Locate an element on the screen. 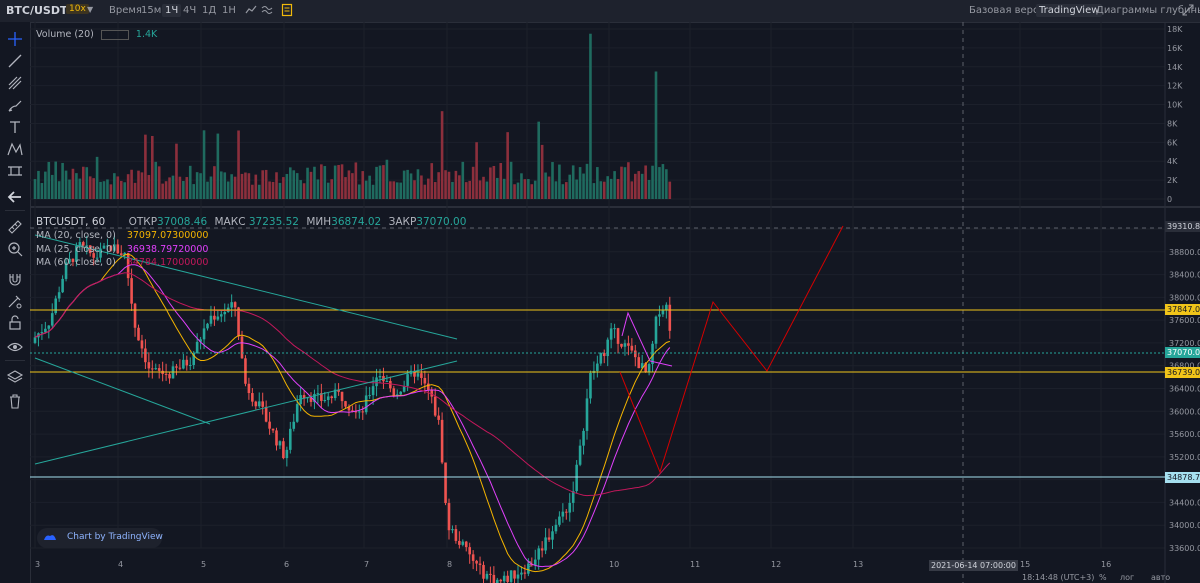 This screenshot has height=583, width=1200. chart-type-icon is located at coordinates (251, 10).